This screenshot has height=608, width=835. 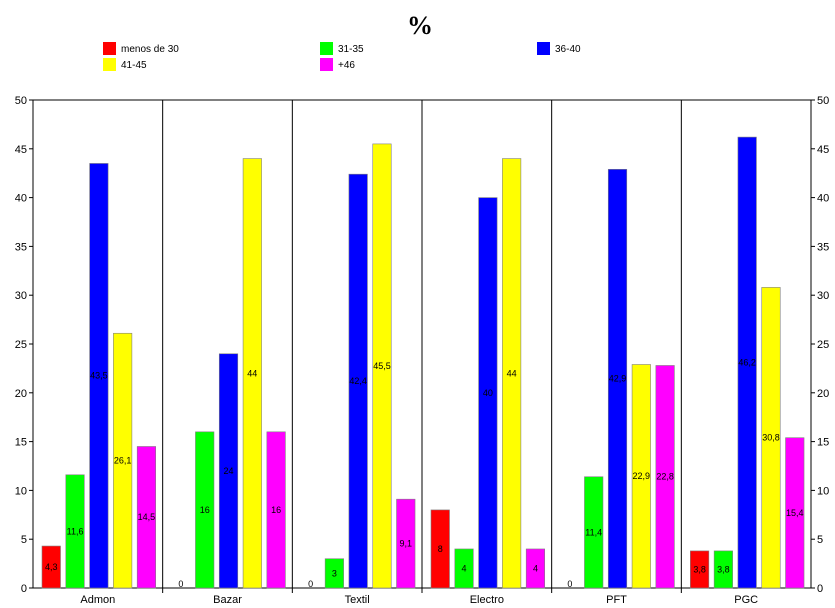 I want to click on y-tick-label-left: 15, so click(x=21, y=443).